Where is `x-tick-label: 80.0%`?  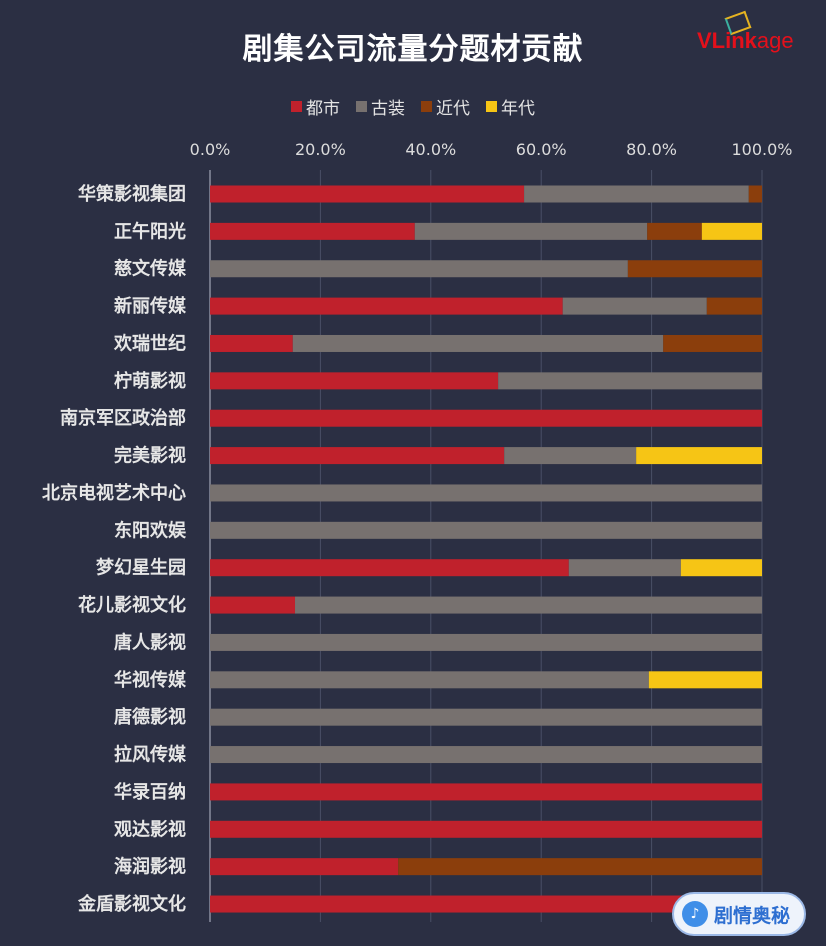
x-tick-label: 80.0% is located at coordinates (651, 149).